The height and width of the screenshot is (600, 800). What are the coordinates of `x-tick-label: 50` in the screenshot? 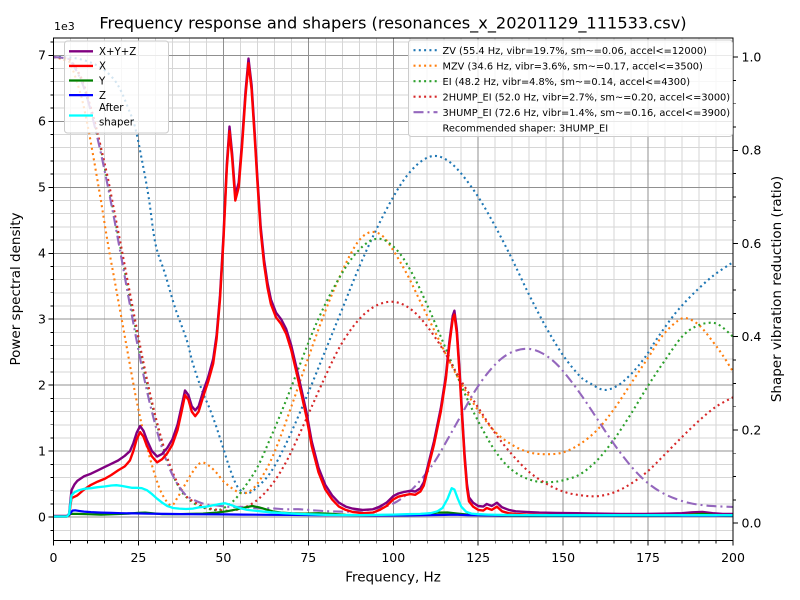 It's located at (223, 557).